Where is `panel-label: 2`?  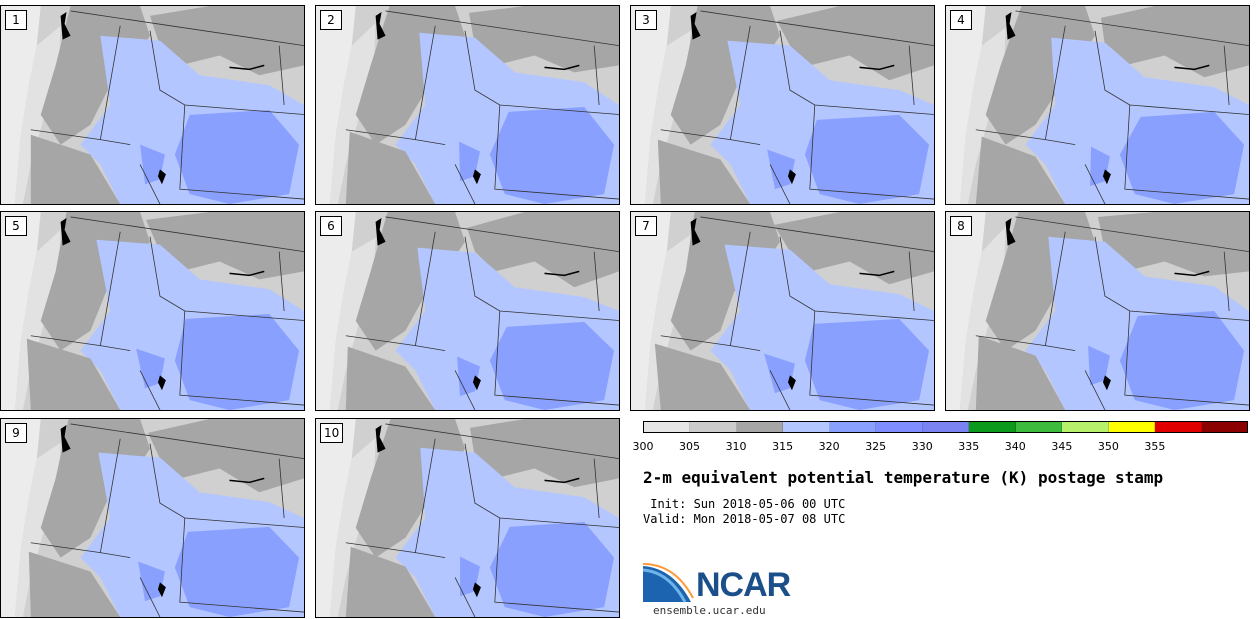
panel-label: 2 is located at coordinates (331, 20).